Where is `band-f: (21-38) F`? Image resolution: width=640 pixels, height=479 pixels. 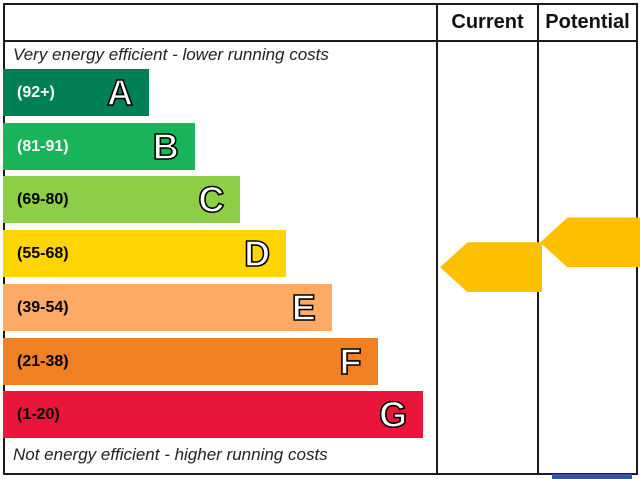
band-f: (21-38) F is located at coordinates (190, 361).